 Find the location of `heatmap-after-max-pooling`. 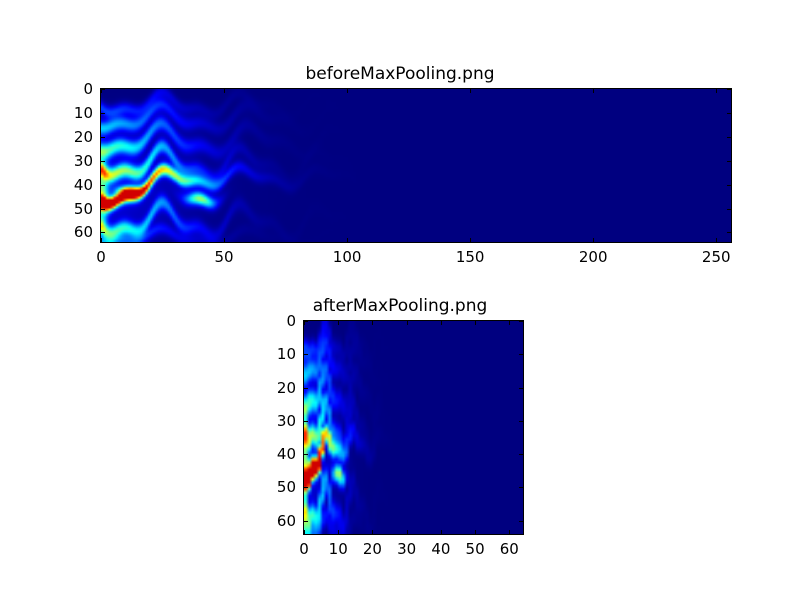

heatmap-after-max-pooling is located at coordinates (413, 427).